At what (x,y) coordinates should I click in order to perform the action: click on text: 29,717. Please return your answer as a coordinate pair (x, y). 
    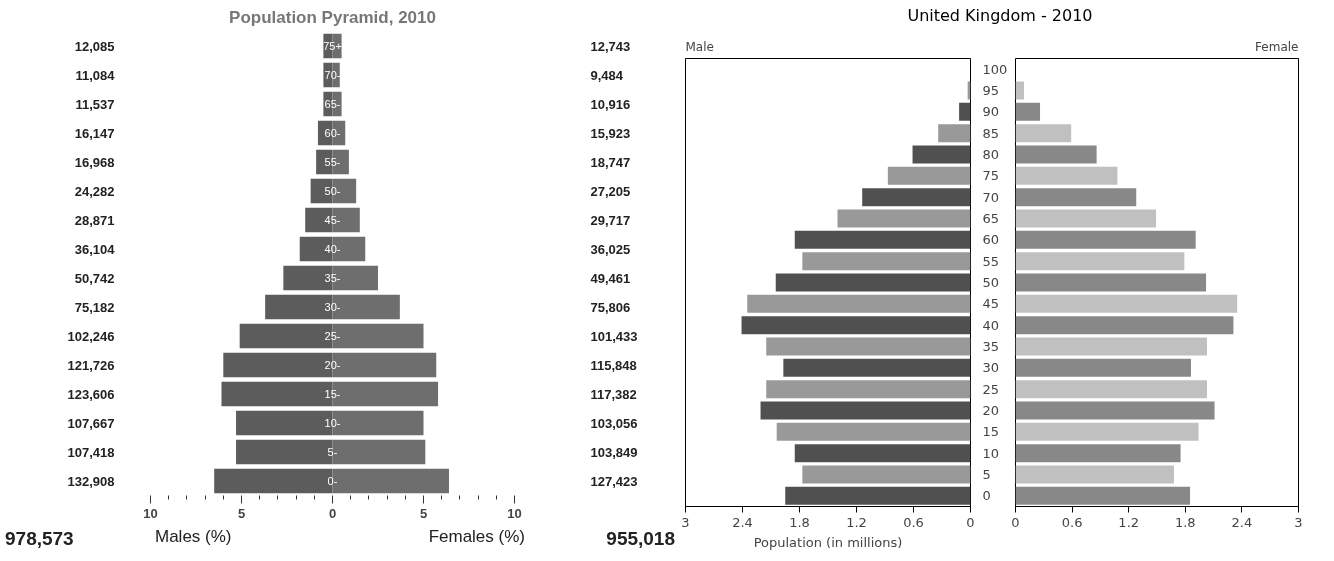
    Looking at the image, I should click on (610, 220).